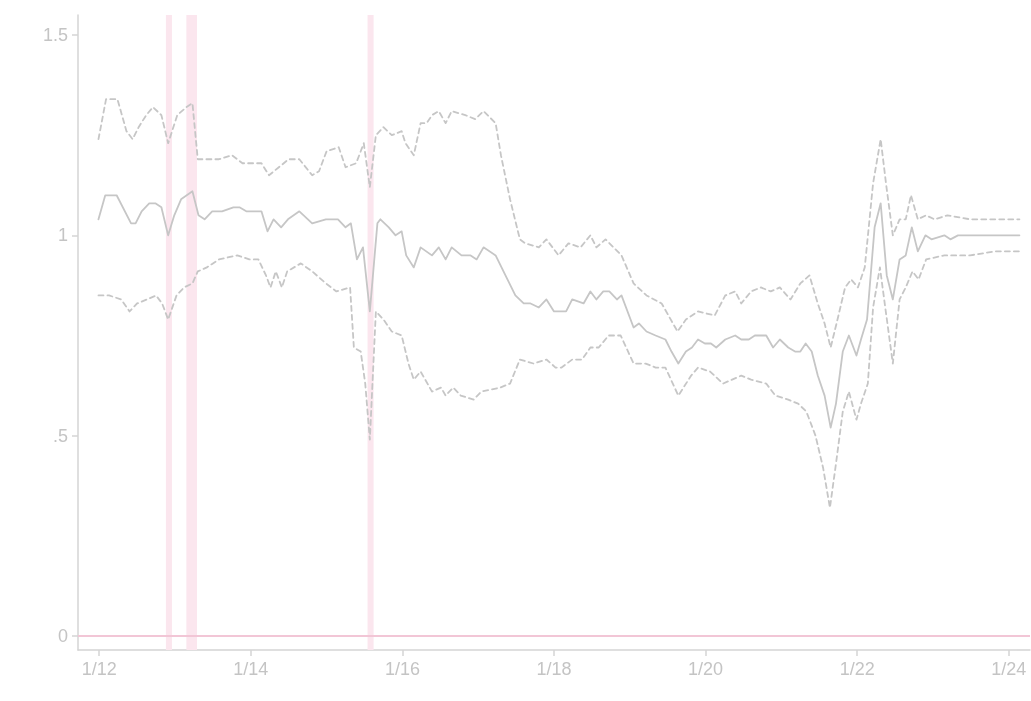 This screenshot has width=1031, height=701. What do you see at coordinates (706, 669) in the screenshot?
I see `x-tick-label: 1/20` at bounding box center [706, 669].